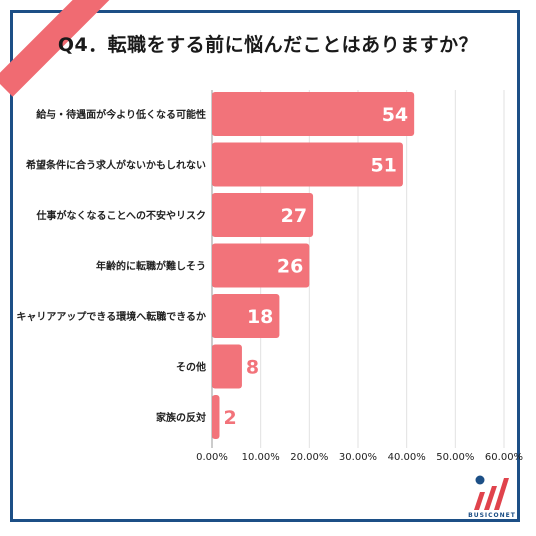  Describe the element at coordinates (407, 457) in the screenshot. I see `x-tick-label: 40.00%` at that location.